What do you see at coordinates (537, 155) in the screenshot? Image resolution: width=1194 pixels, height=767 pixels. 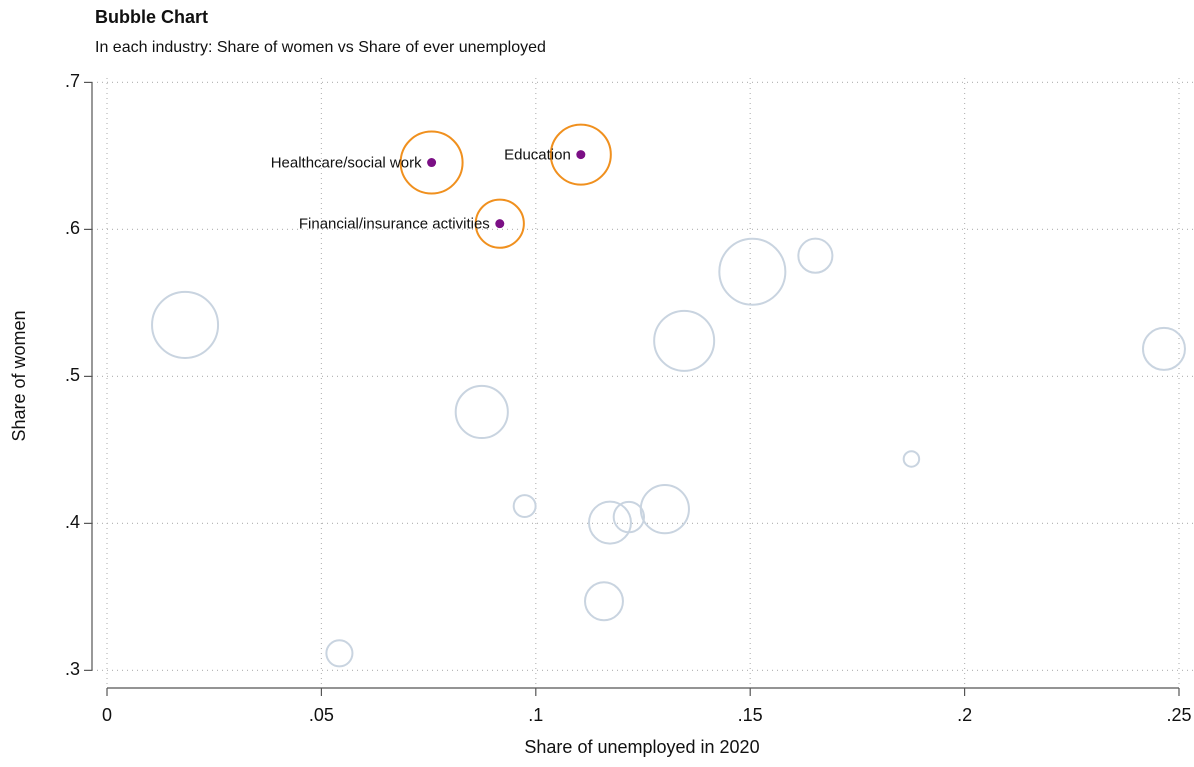 I see `point-label: Education` at bounding box center [537, 155].